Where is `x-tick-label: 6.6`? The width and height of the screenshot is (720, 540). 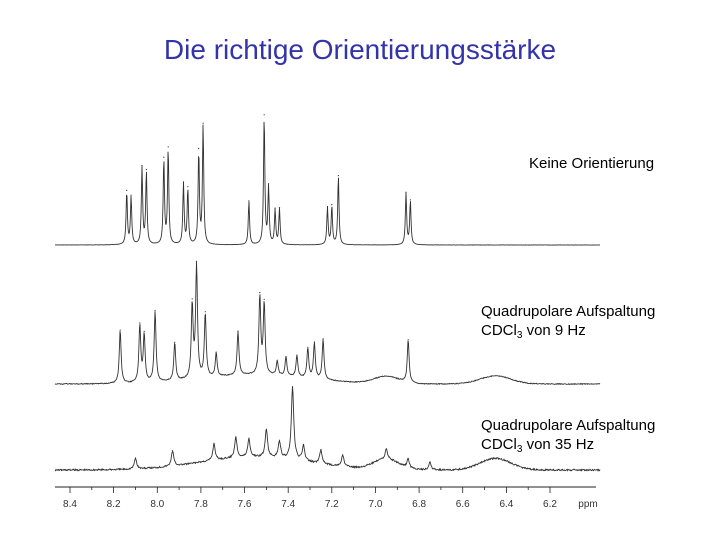 x-tick-label: 6.6 is located at coordinates (463, 504).